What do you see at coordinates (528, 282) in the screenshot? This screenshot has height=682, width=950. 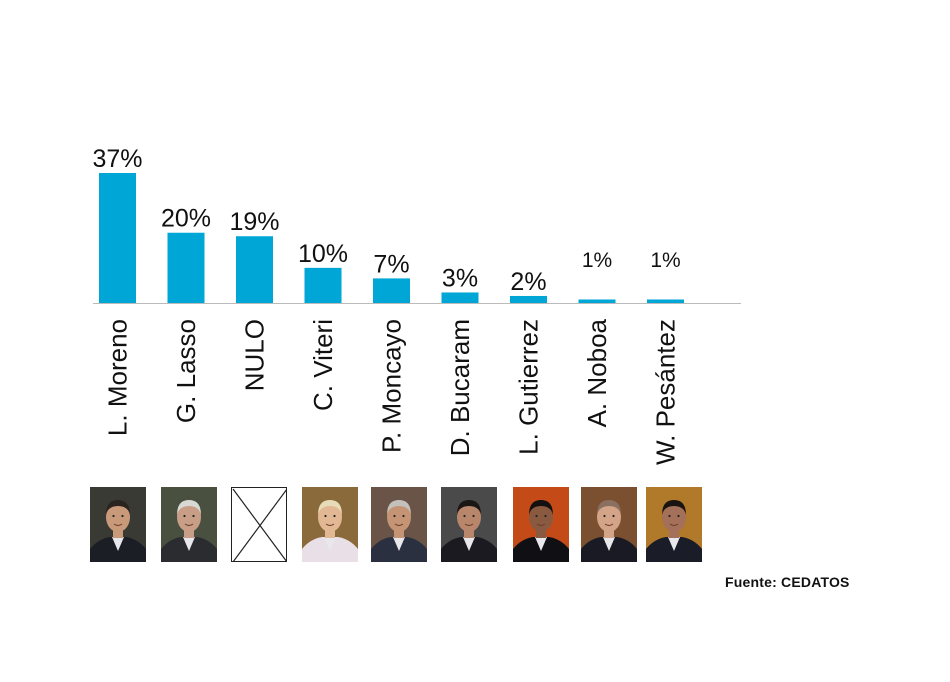 I see `value-label: 2%` at bounding box center [528, 282].